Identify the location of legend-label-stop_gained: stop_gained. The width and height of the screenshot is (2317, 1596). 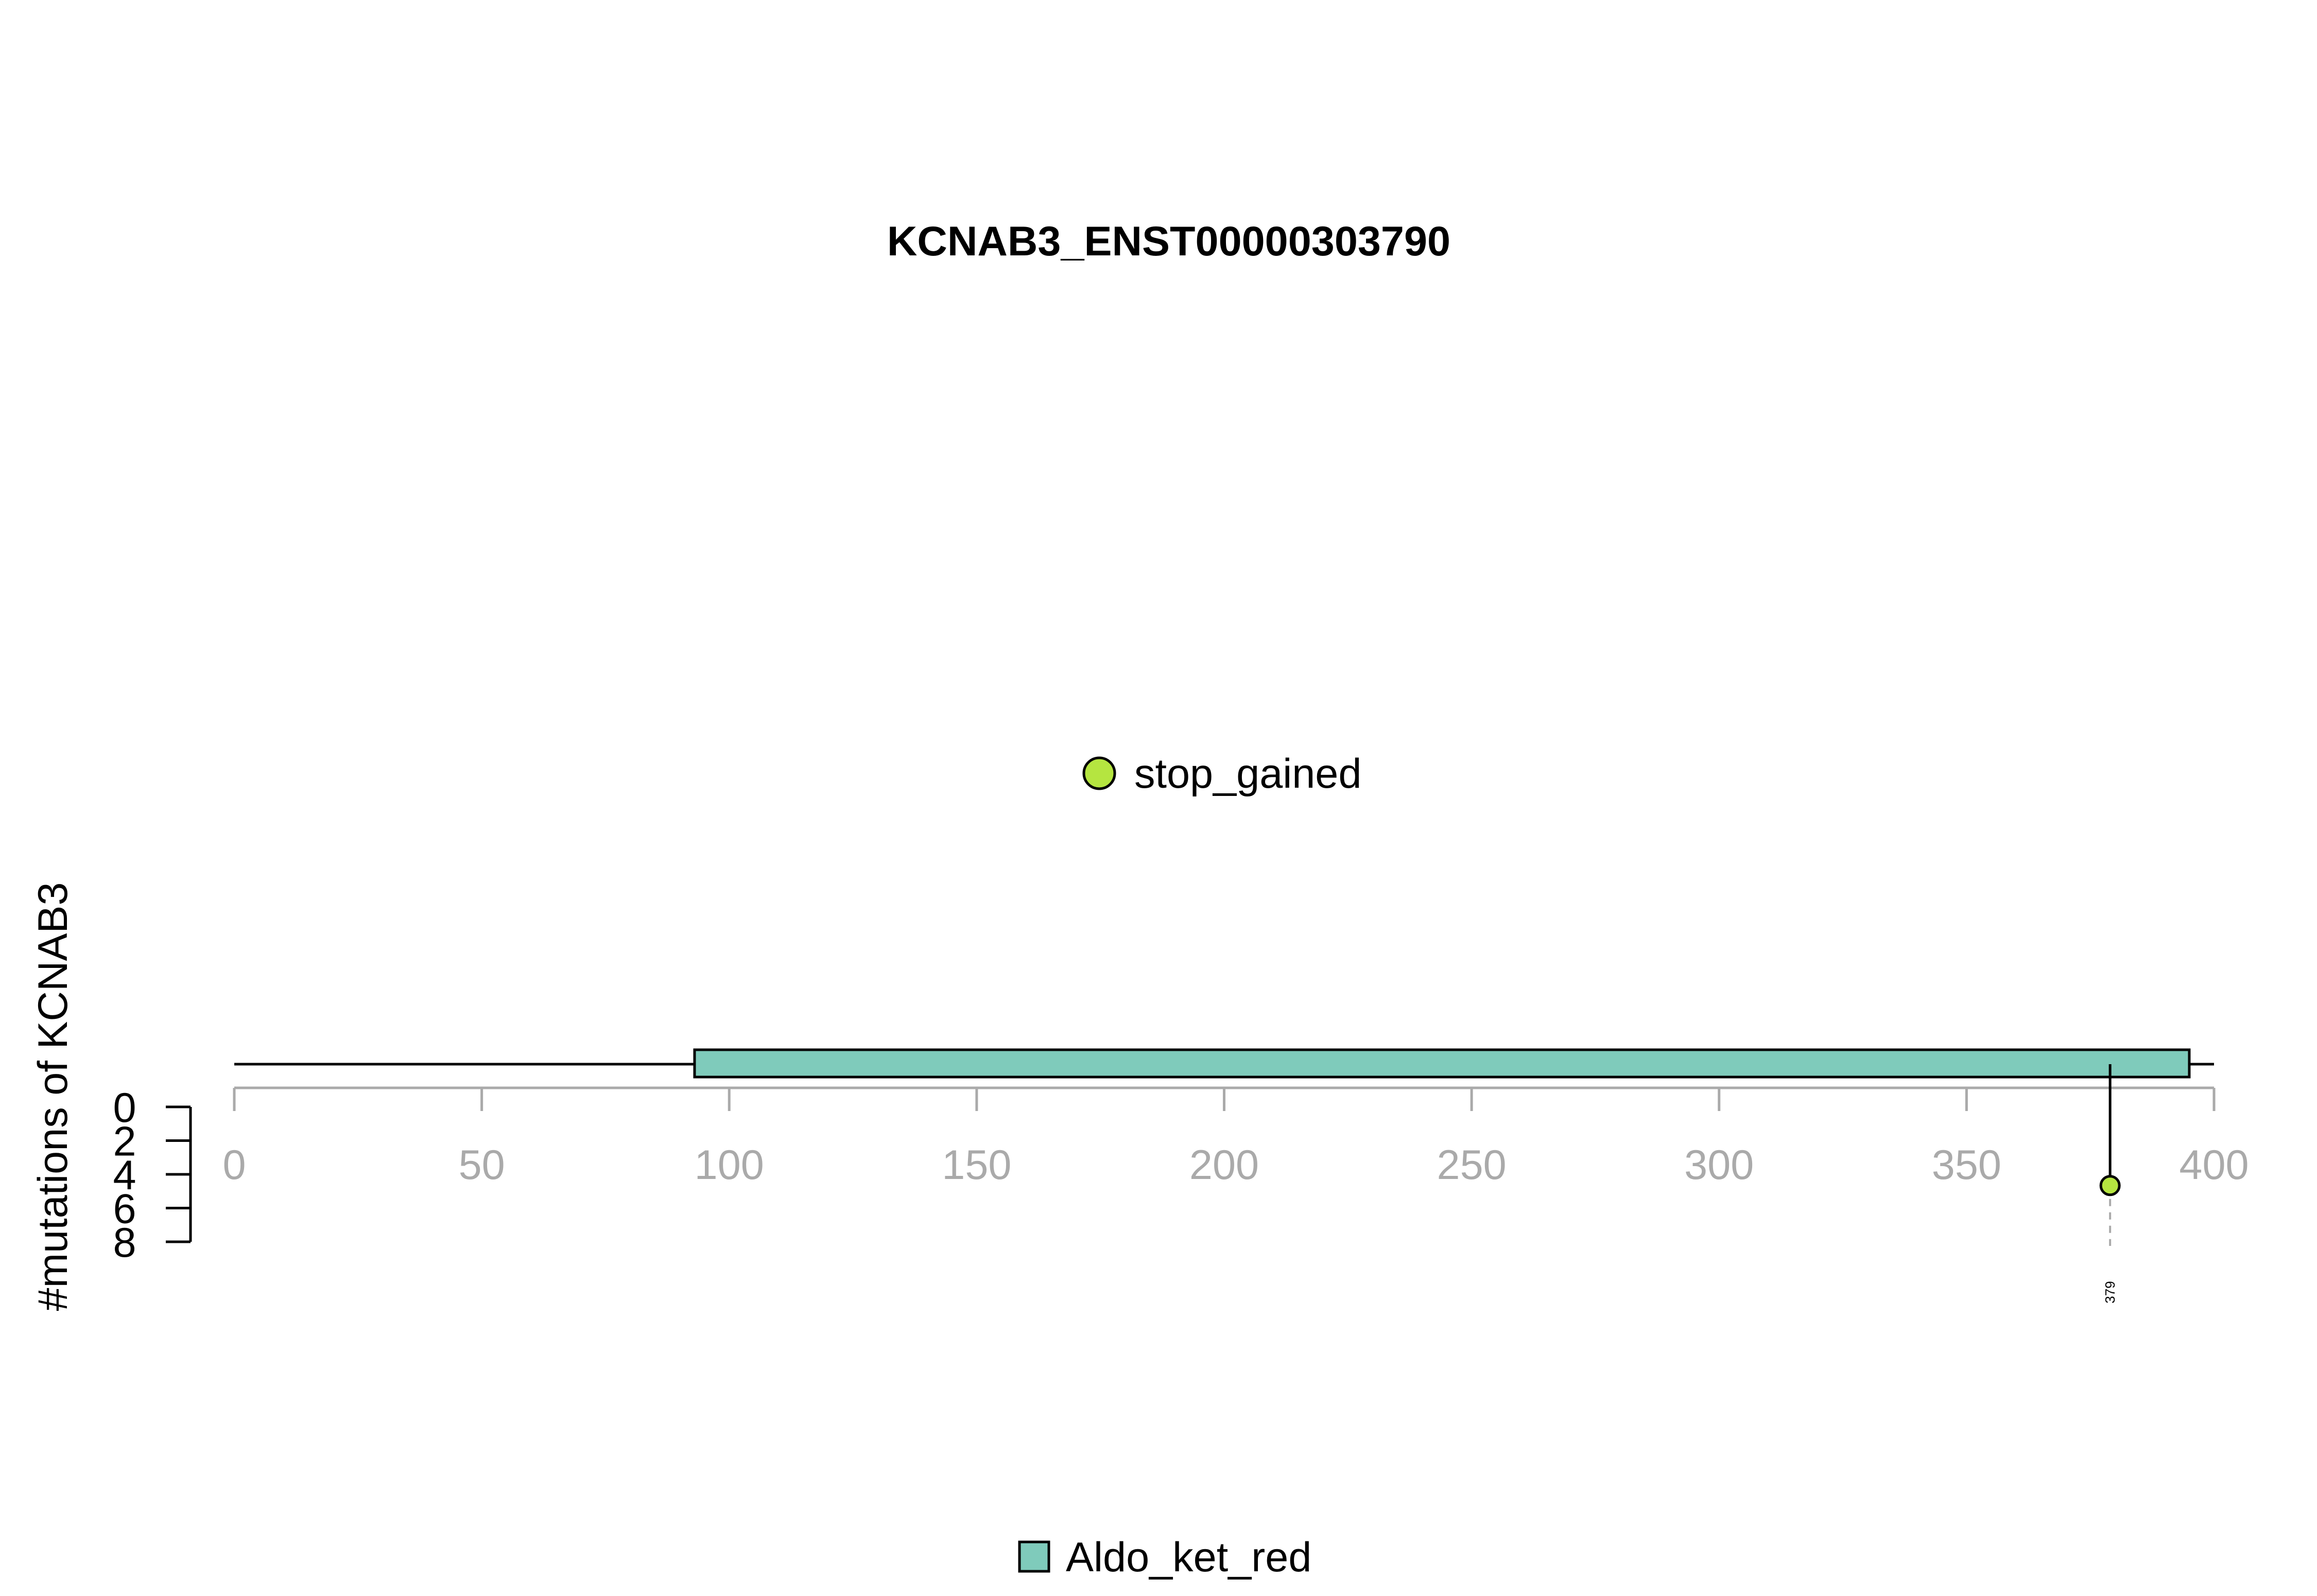
(1247, 774).